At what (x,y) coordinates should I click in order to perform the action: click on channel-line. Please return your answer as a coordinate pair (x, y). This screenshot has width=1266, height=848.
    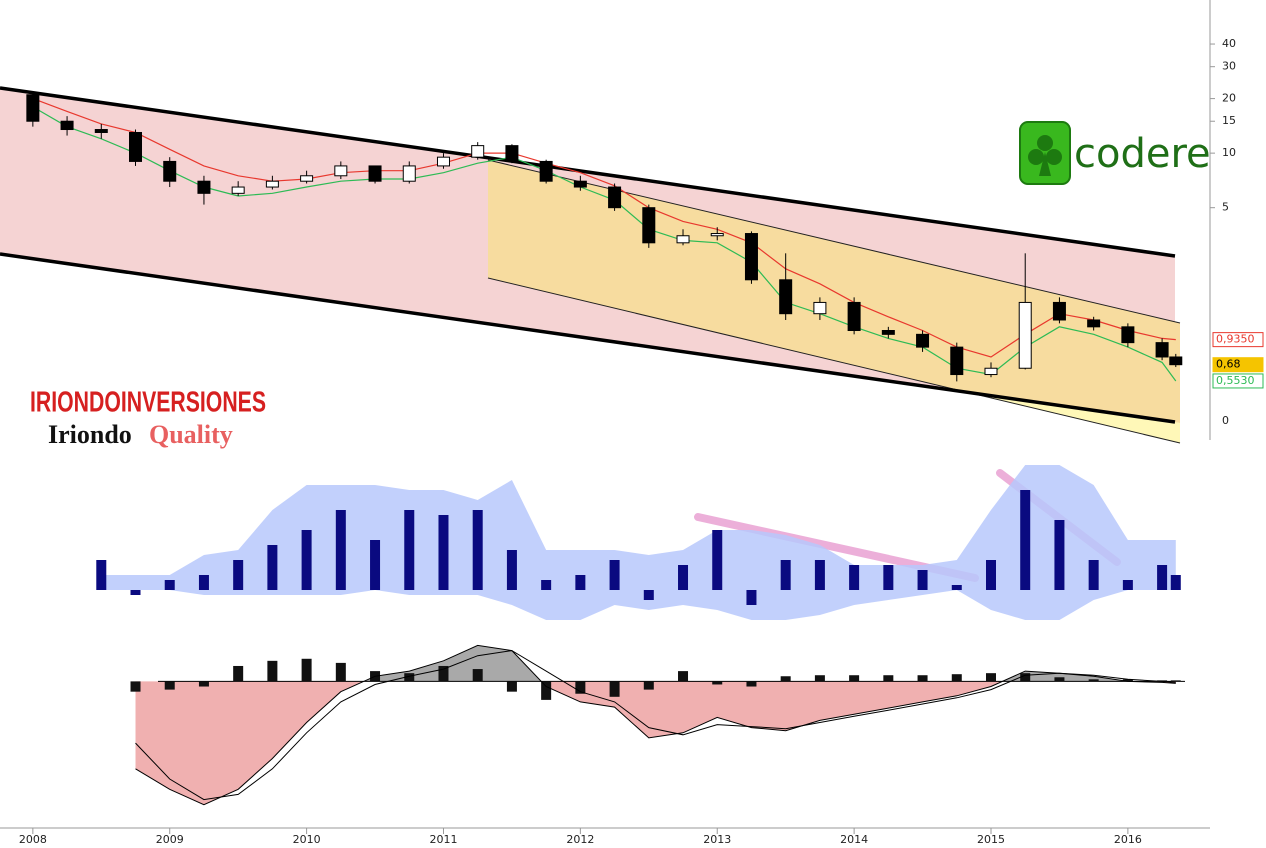
    Looking at the image, I should click on (834, 360).